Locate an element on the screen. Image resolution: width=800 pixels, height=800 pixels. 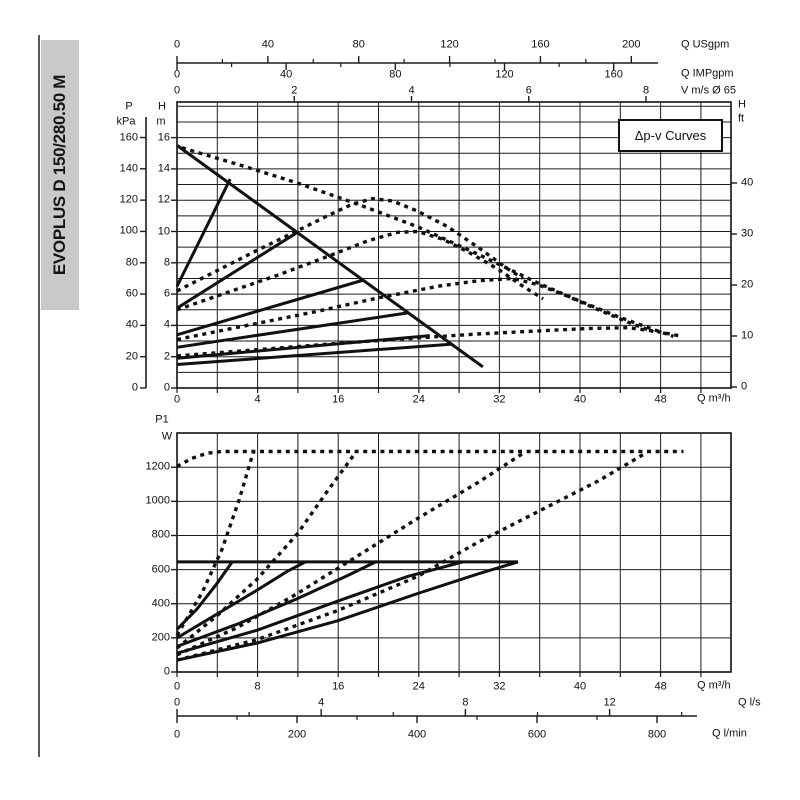
kpa-tick-label: 40 is located at coordinates (131, 324).